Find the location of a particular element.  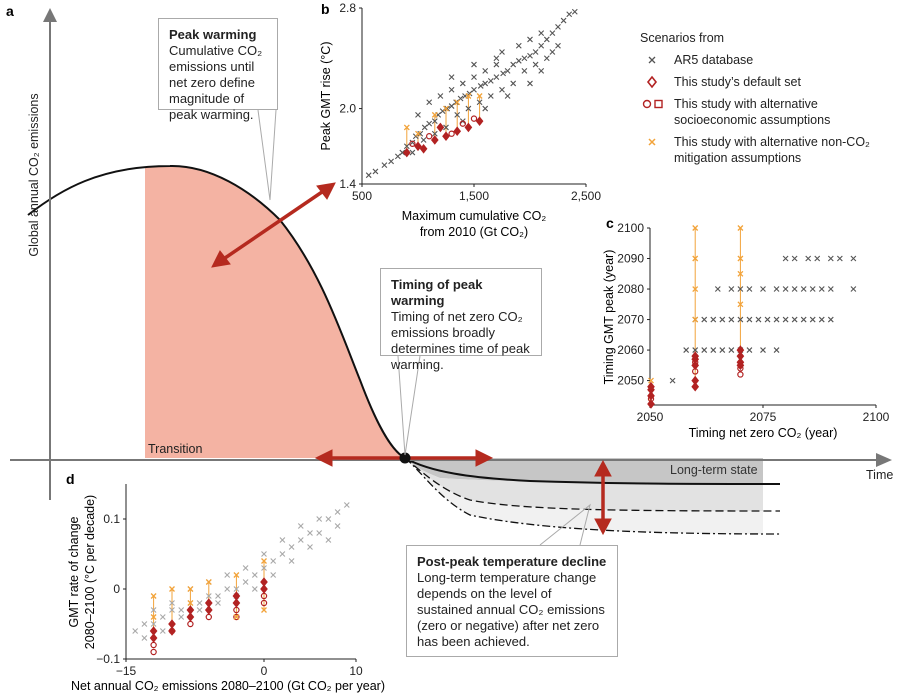

legend-label-default: This study’s default set is located at coordinates (737, 82).